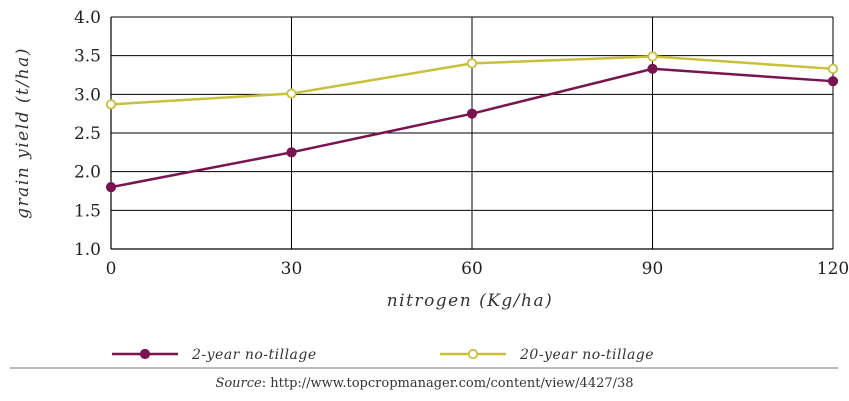 The height and width of the screenshot is (401, 849). Describe the element at coordinates (111, 269) in the screenshot. I see `x-tick-label: 0` at that location.